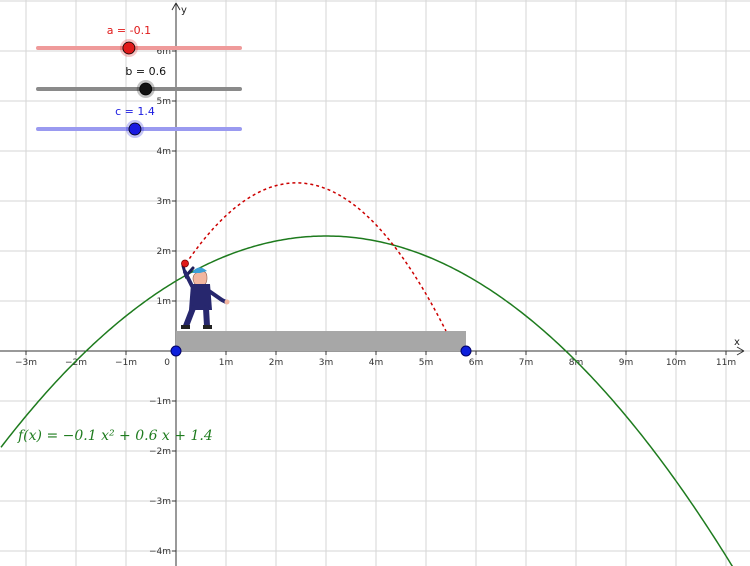 This screenshot has width=750, height=566. I want to click on y-tick-label: 2m, so click(164, 252).